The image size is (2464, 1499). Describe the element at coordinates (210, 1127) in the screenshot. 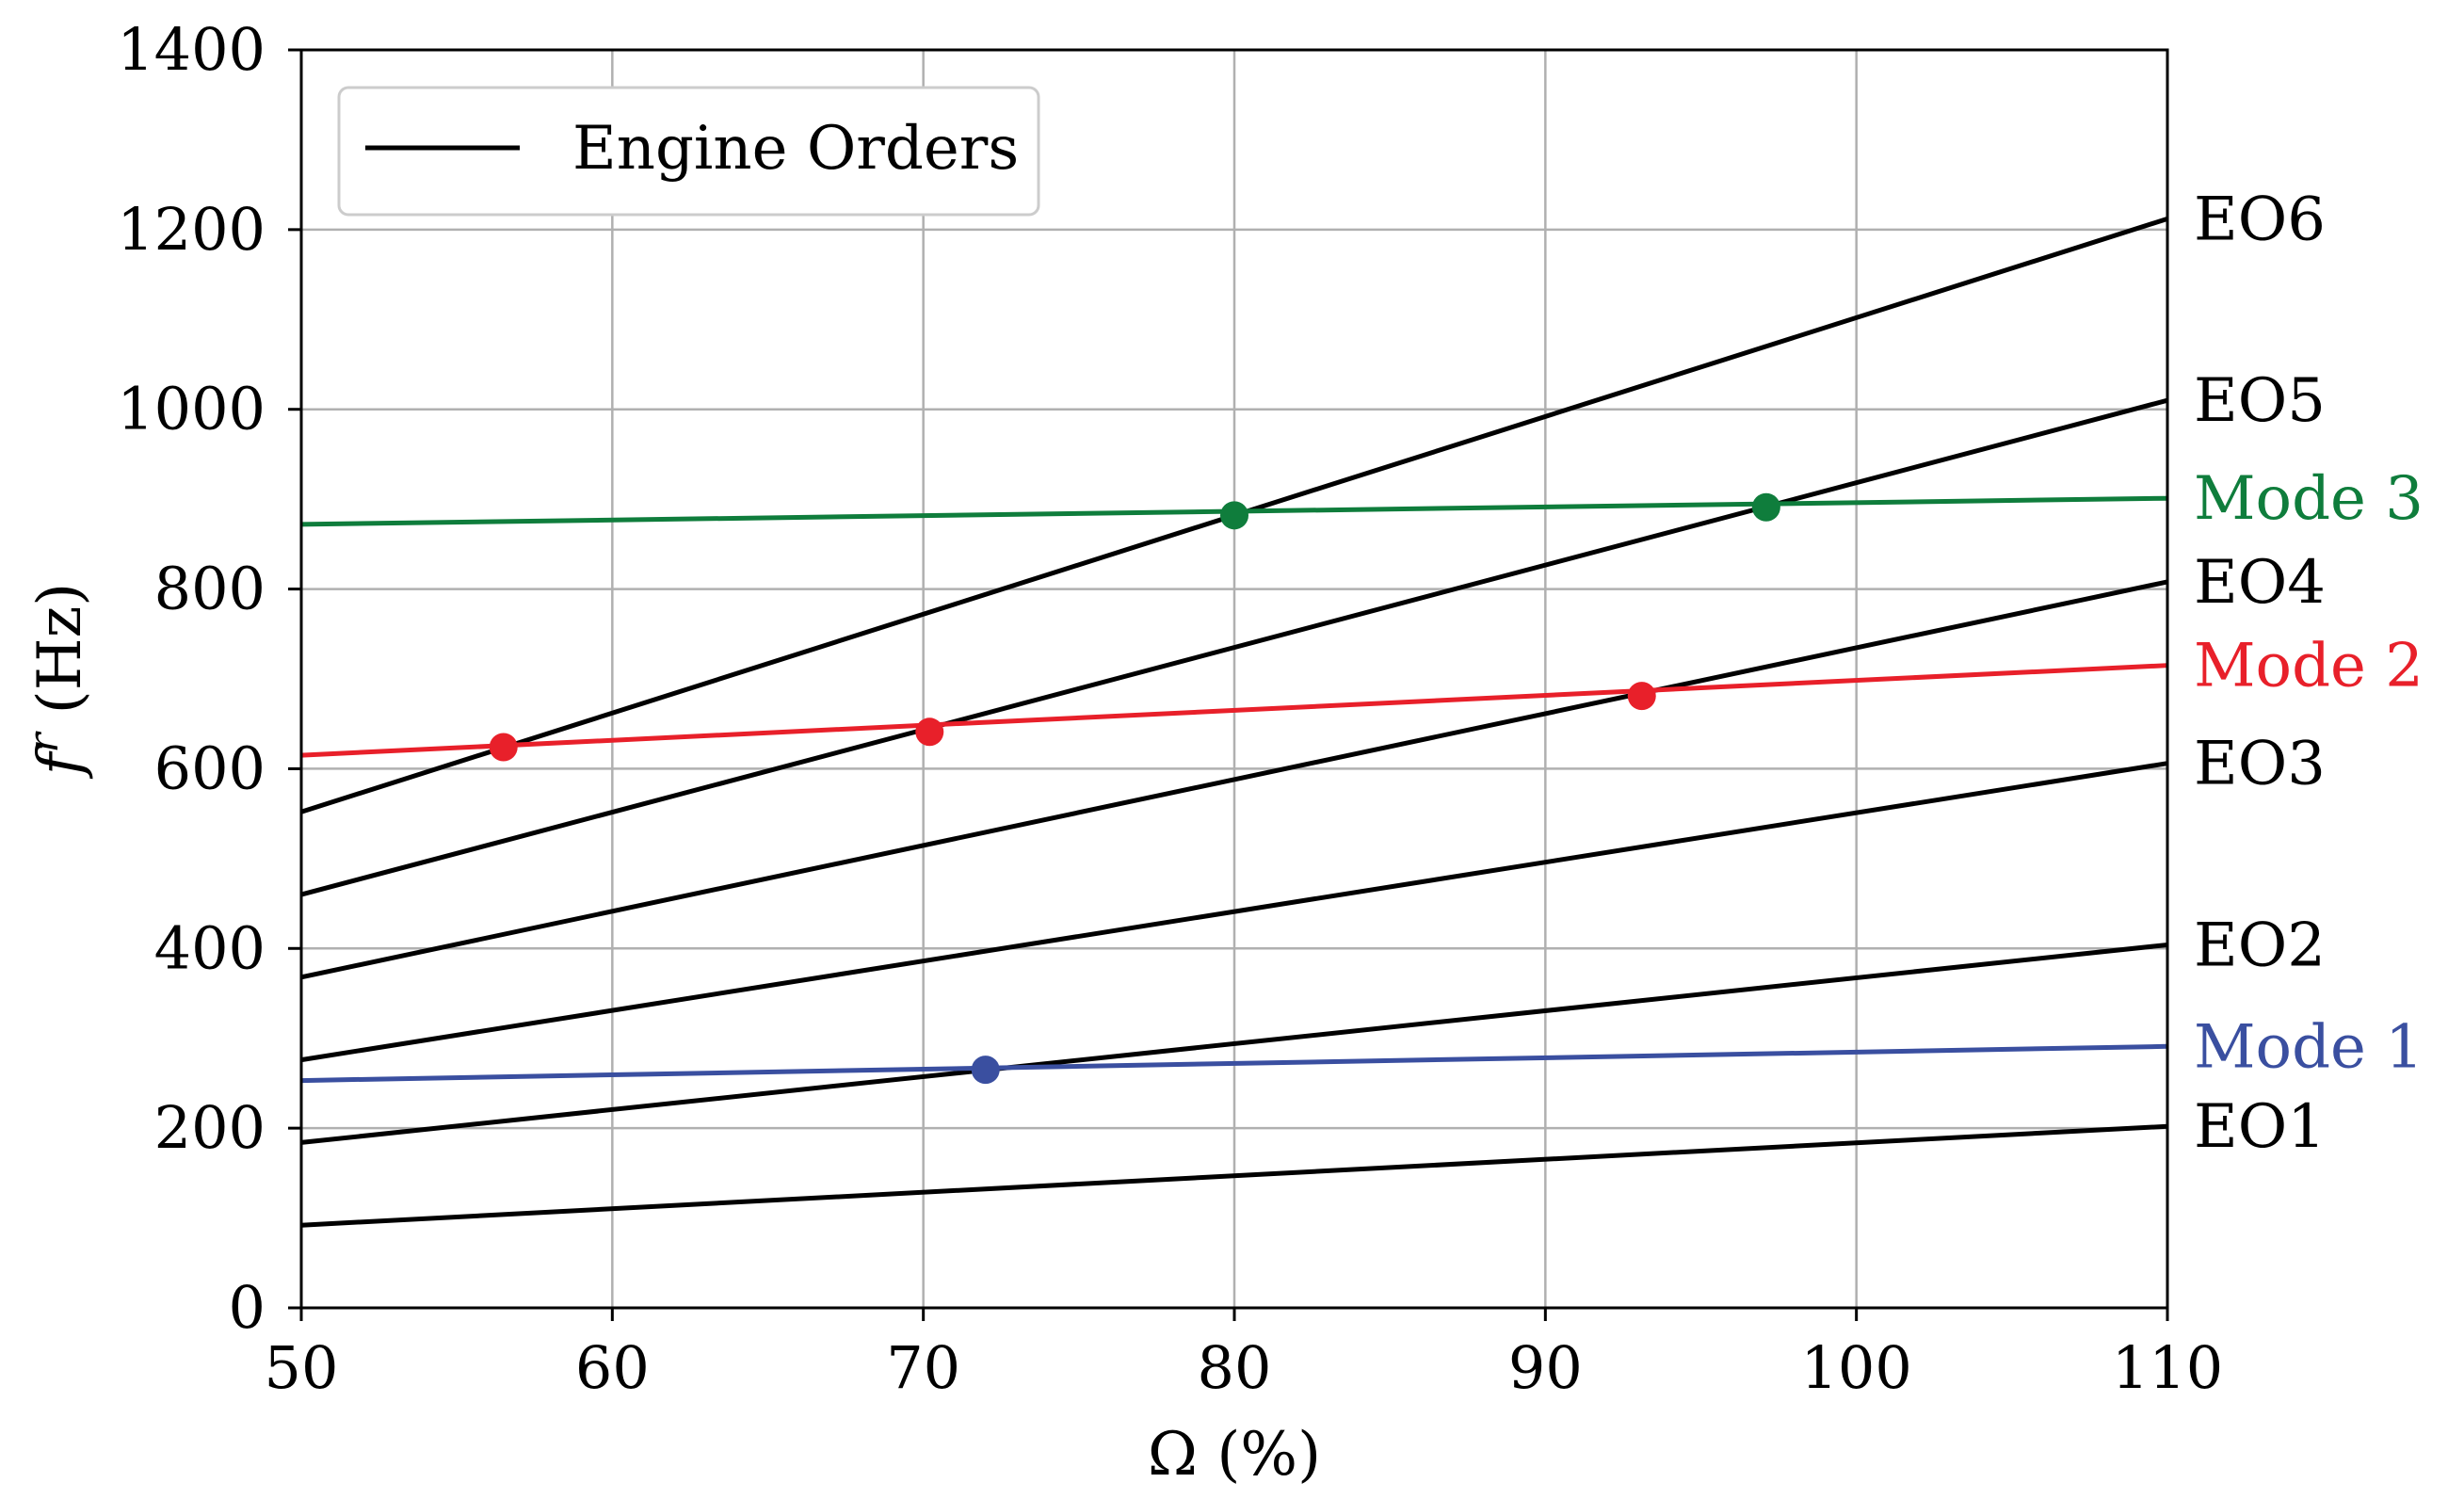

I see `y-tick-label-200: 200` at that location.